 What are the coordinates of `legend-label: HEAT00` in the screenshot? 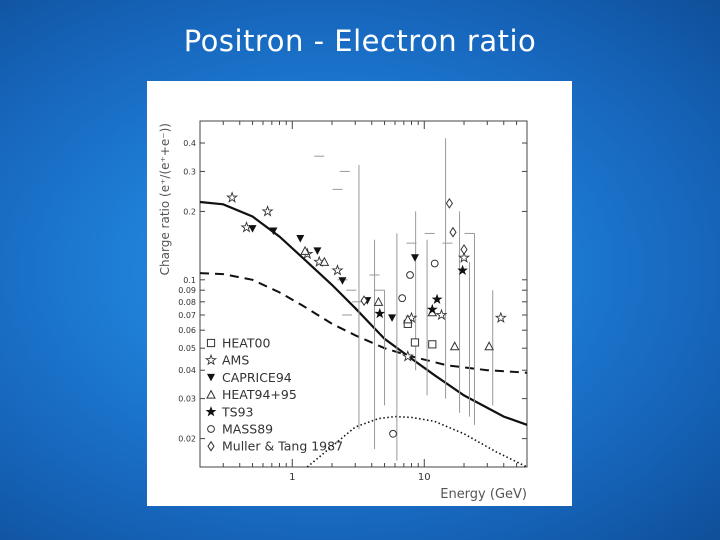 It's located at (246, 343).